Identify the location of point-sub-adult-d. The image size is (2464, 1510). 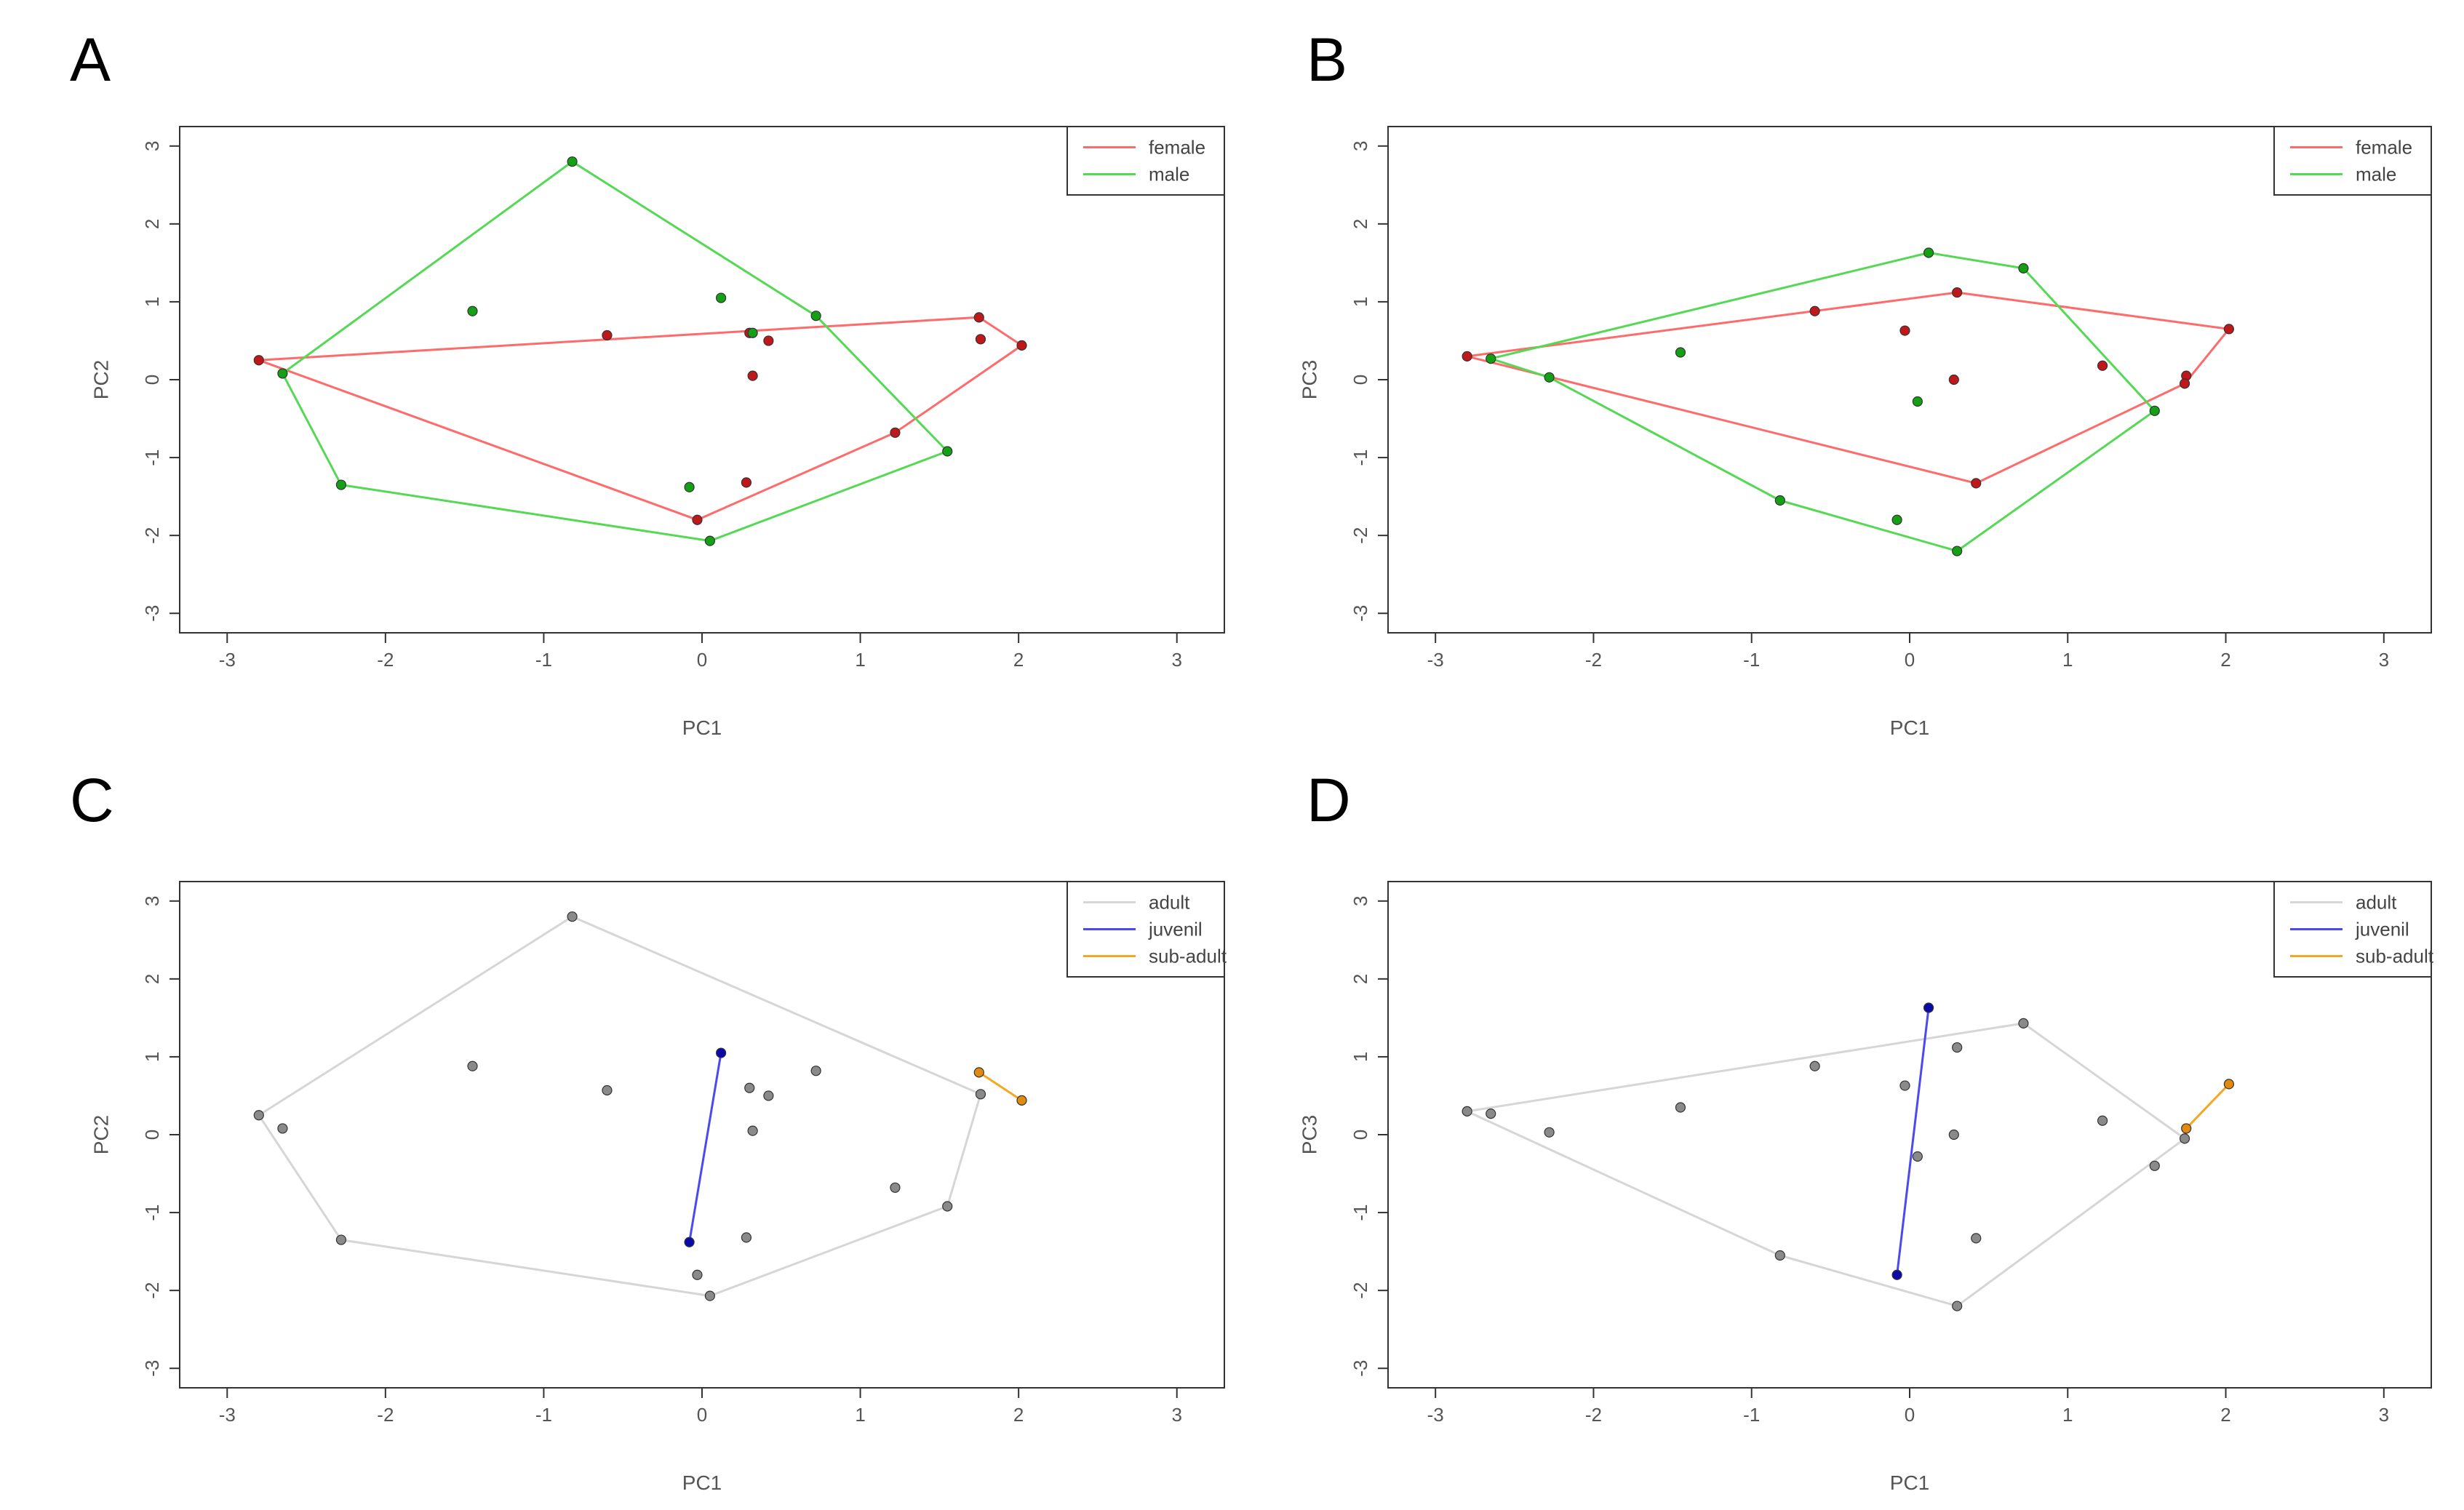
(2228, 1084).